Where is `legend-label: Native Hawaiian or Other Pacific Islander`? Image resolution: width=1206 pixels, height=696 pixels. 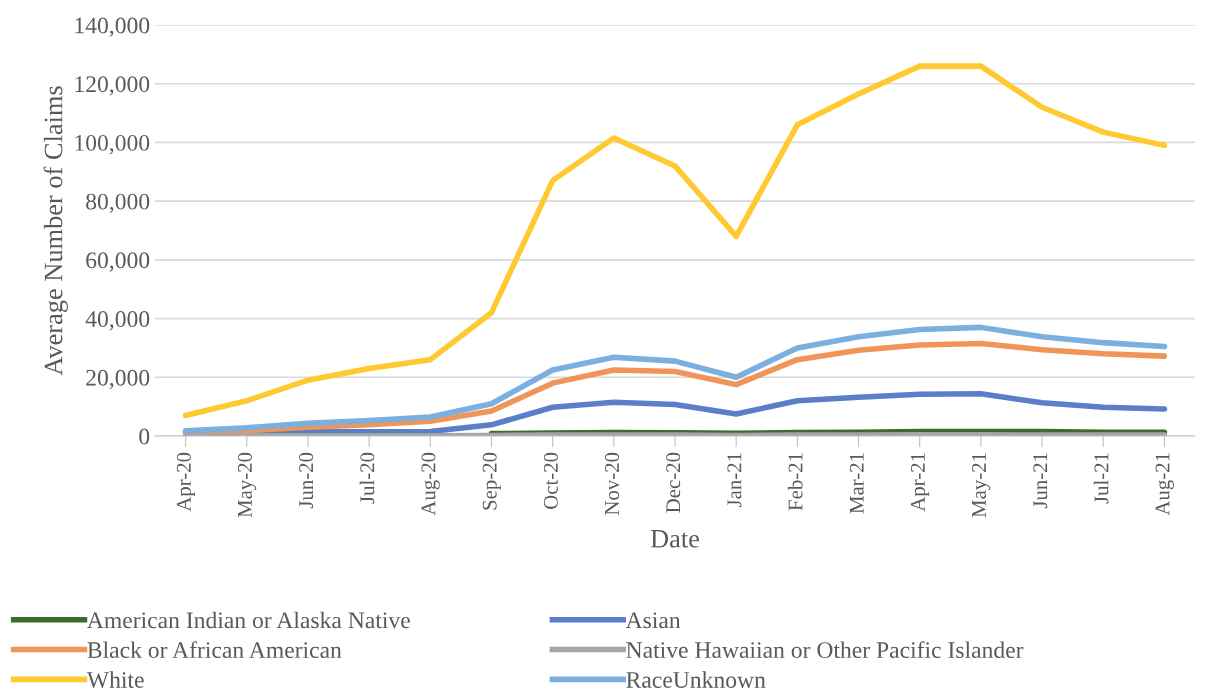
legend-label: Native Hawaiian or Other Pacific Islander is located at coordinates (825, 650).